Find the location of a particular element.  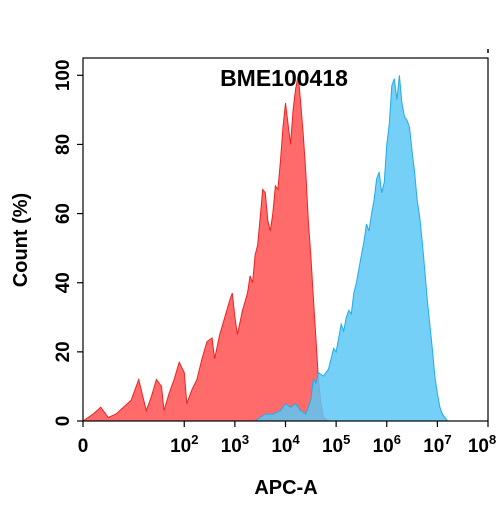

y-axis-label: Count (%) is located at coordinates (21, 240).